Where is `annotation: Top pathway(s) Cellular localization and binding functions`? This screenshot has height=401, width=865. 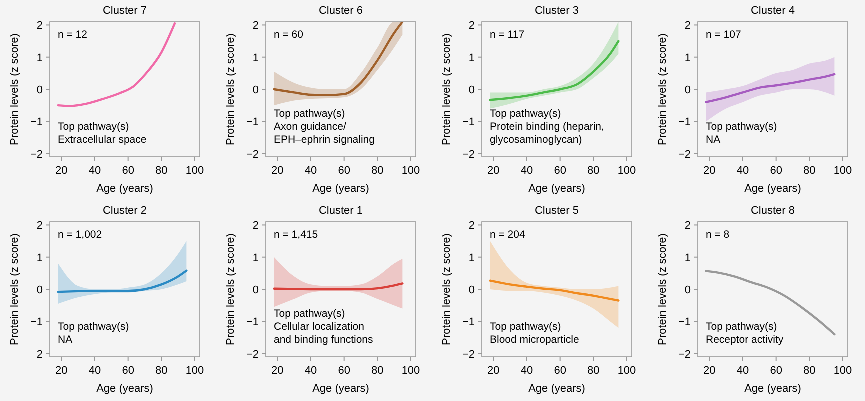 annotation: Top pathway(s) Cellular localization and binding functions is located at coordinates (324, 327).